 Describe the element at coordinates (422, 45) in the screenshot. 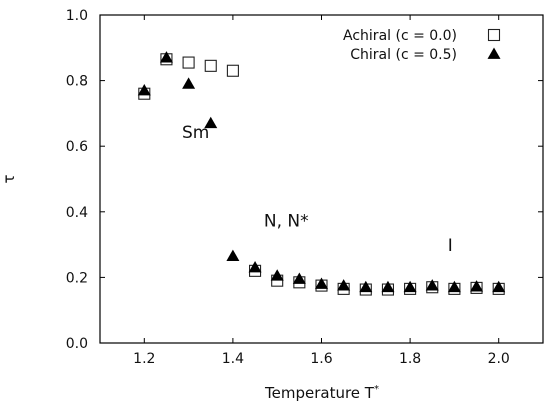

I see `legend: Achiral (c = 0.0) Chiral (c = 0.5)` at that location.